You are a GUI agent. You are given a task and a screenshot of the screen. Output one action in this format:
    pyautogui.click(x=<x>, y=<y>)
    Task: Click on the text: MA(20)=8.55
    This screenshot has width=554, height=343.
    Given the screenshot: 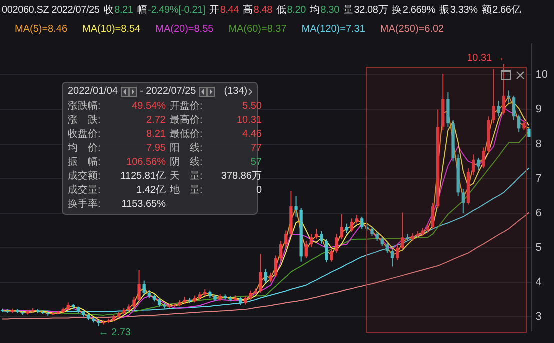 What is the action you would take?
    pyautogui.click(x=185, y=29)
    